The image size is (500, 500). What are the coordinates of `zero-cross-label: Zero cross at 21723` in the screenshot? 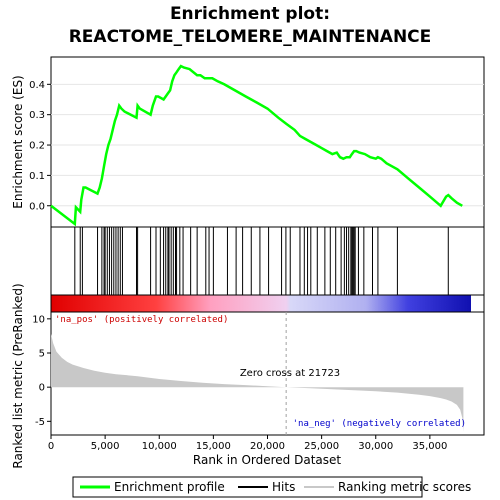 It's located at (290, 373).